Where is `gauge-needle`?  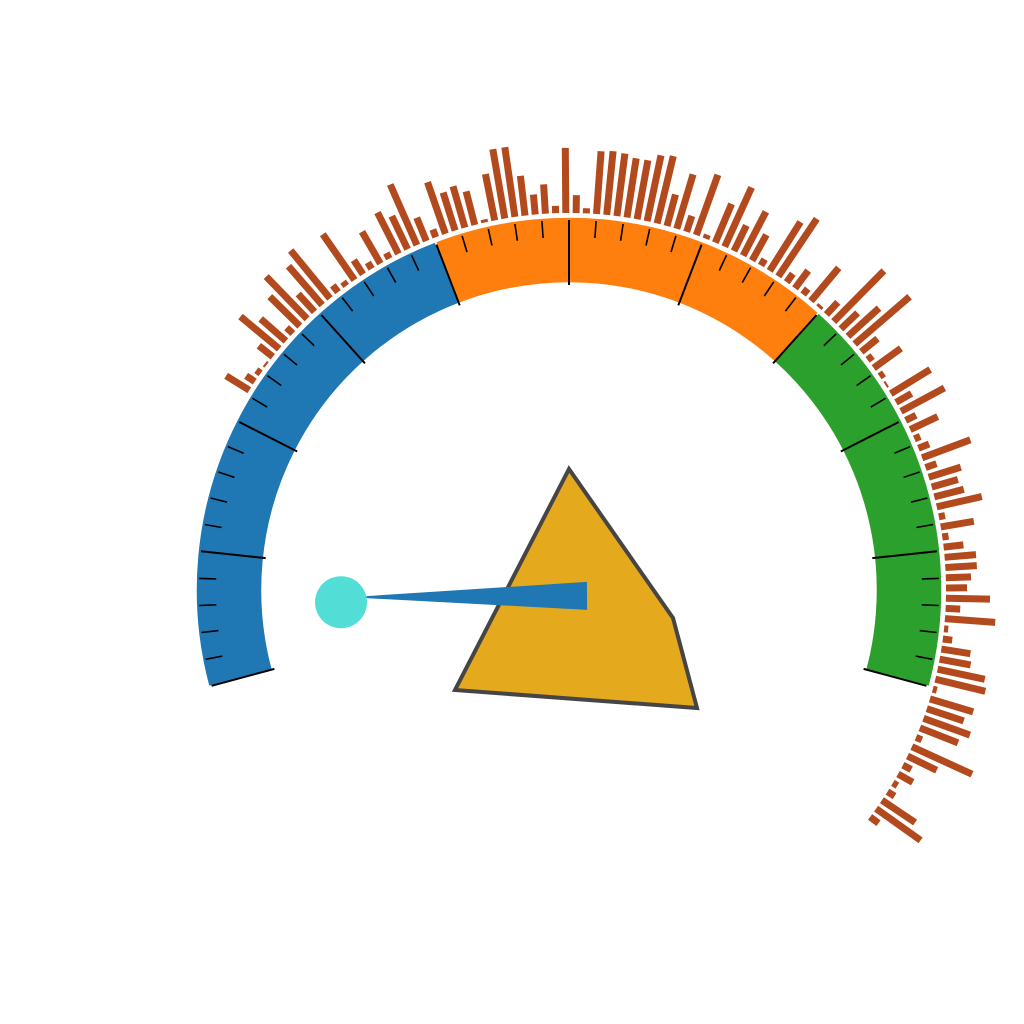 gauge-needle is located at coordinates (451, 602).